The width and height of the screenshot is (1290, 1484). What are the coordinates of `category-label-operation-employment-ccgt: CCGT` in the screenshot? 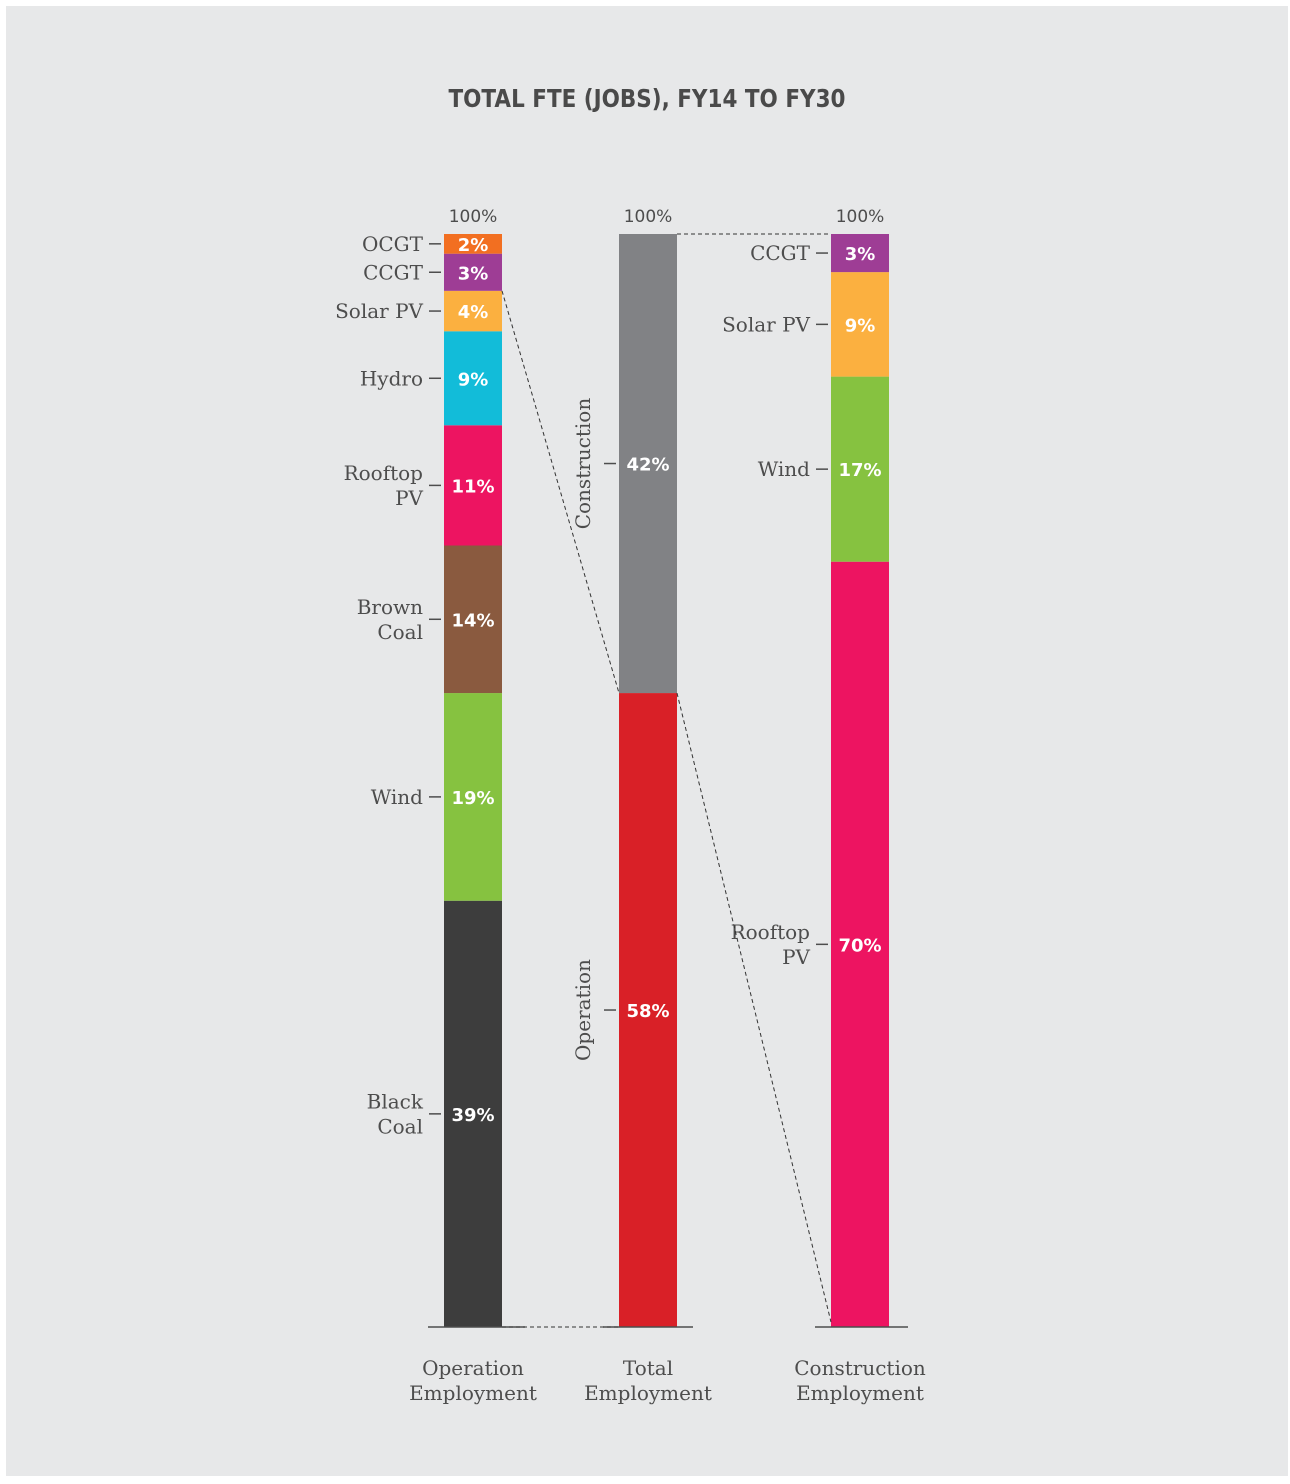 It's located at (393, 272).